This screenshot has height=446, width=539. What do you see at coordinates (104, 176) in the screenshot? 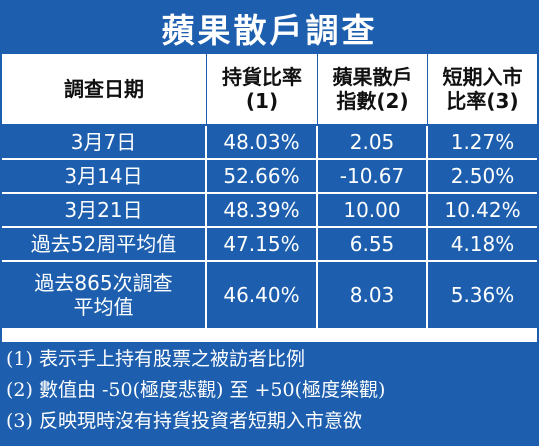
I see `row-date: 3月14日` at bounding box center [104, 176].